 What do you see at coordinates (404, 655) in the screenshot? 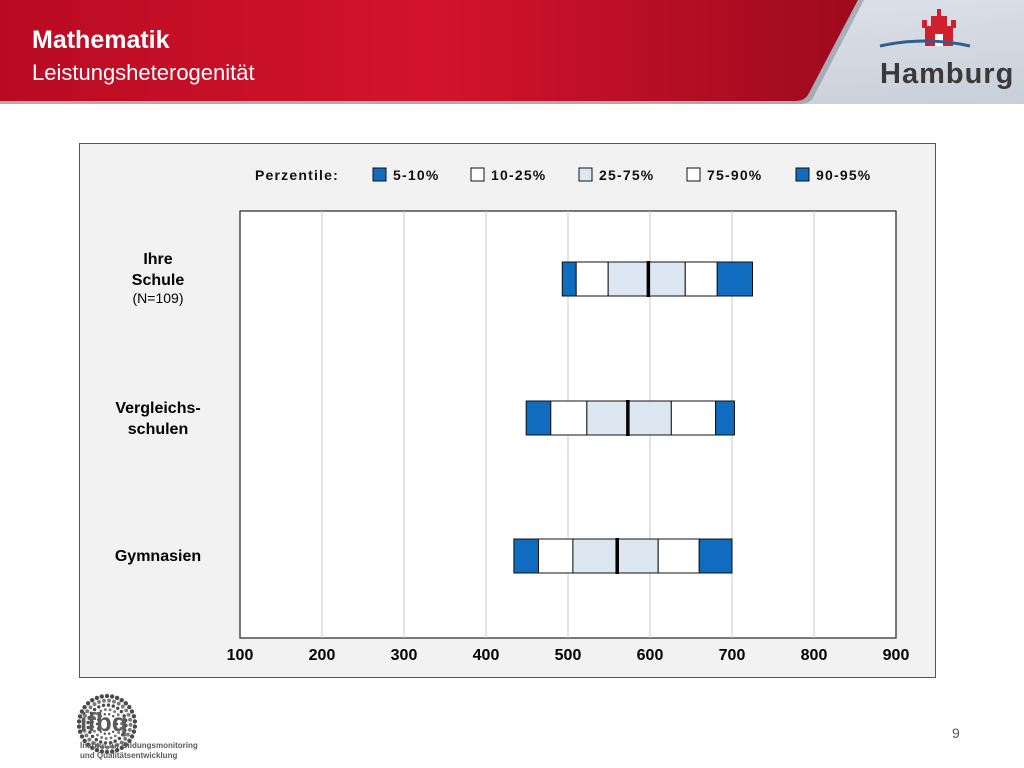
I see `x-tick-label: 300` at bounding box center [404, 655].